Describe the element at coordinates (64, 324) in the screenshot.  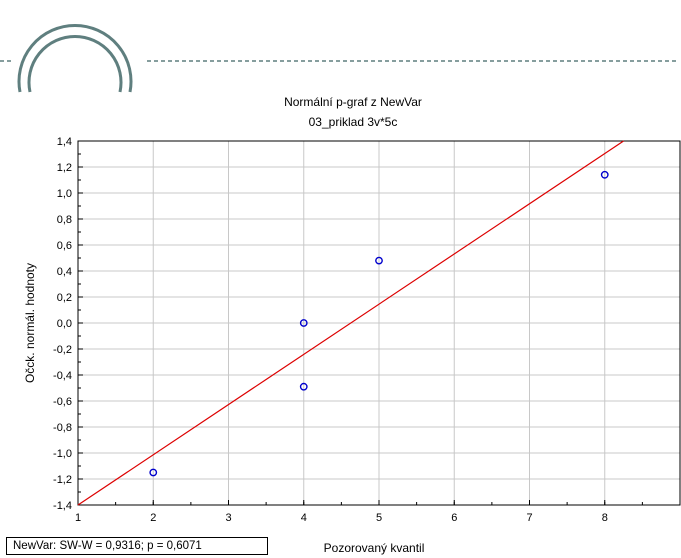
I see `y-tick-label: 0,0` at that location.